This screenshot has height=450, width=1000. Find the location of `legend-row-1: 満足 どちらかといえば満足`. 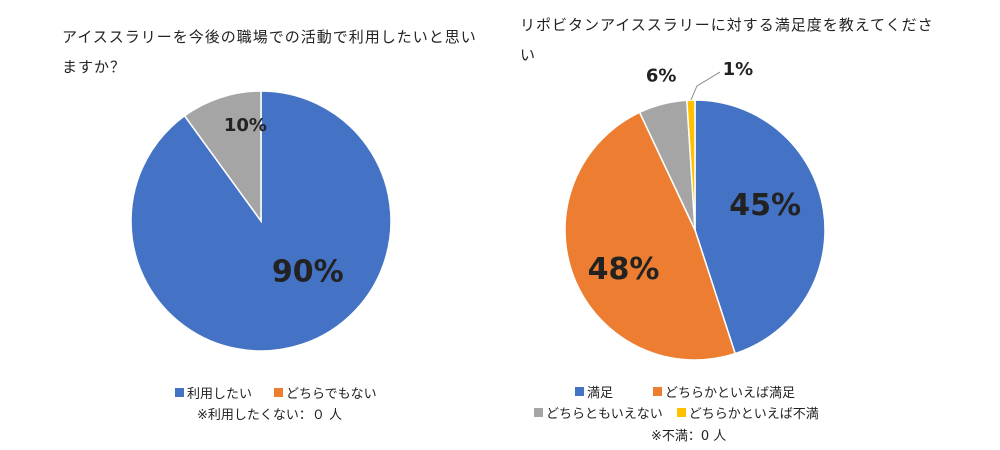

legend-row-1: 満足 どちらかといえば満足 is located at coordinates (696, 391).